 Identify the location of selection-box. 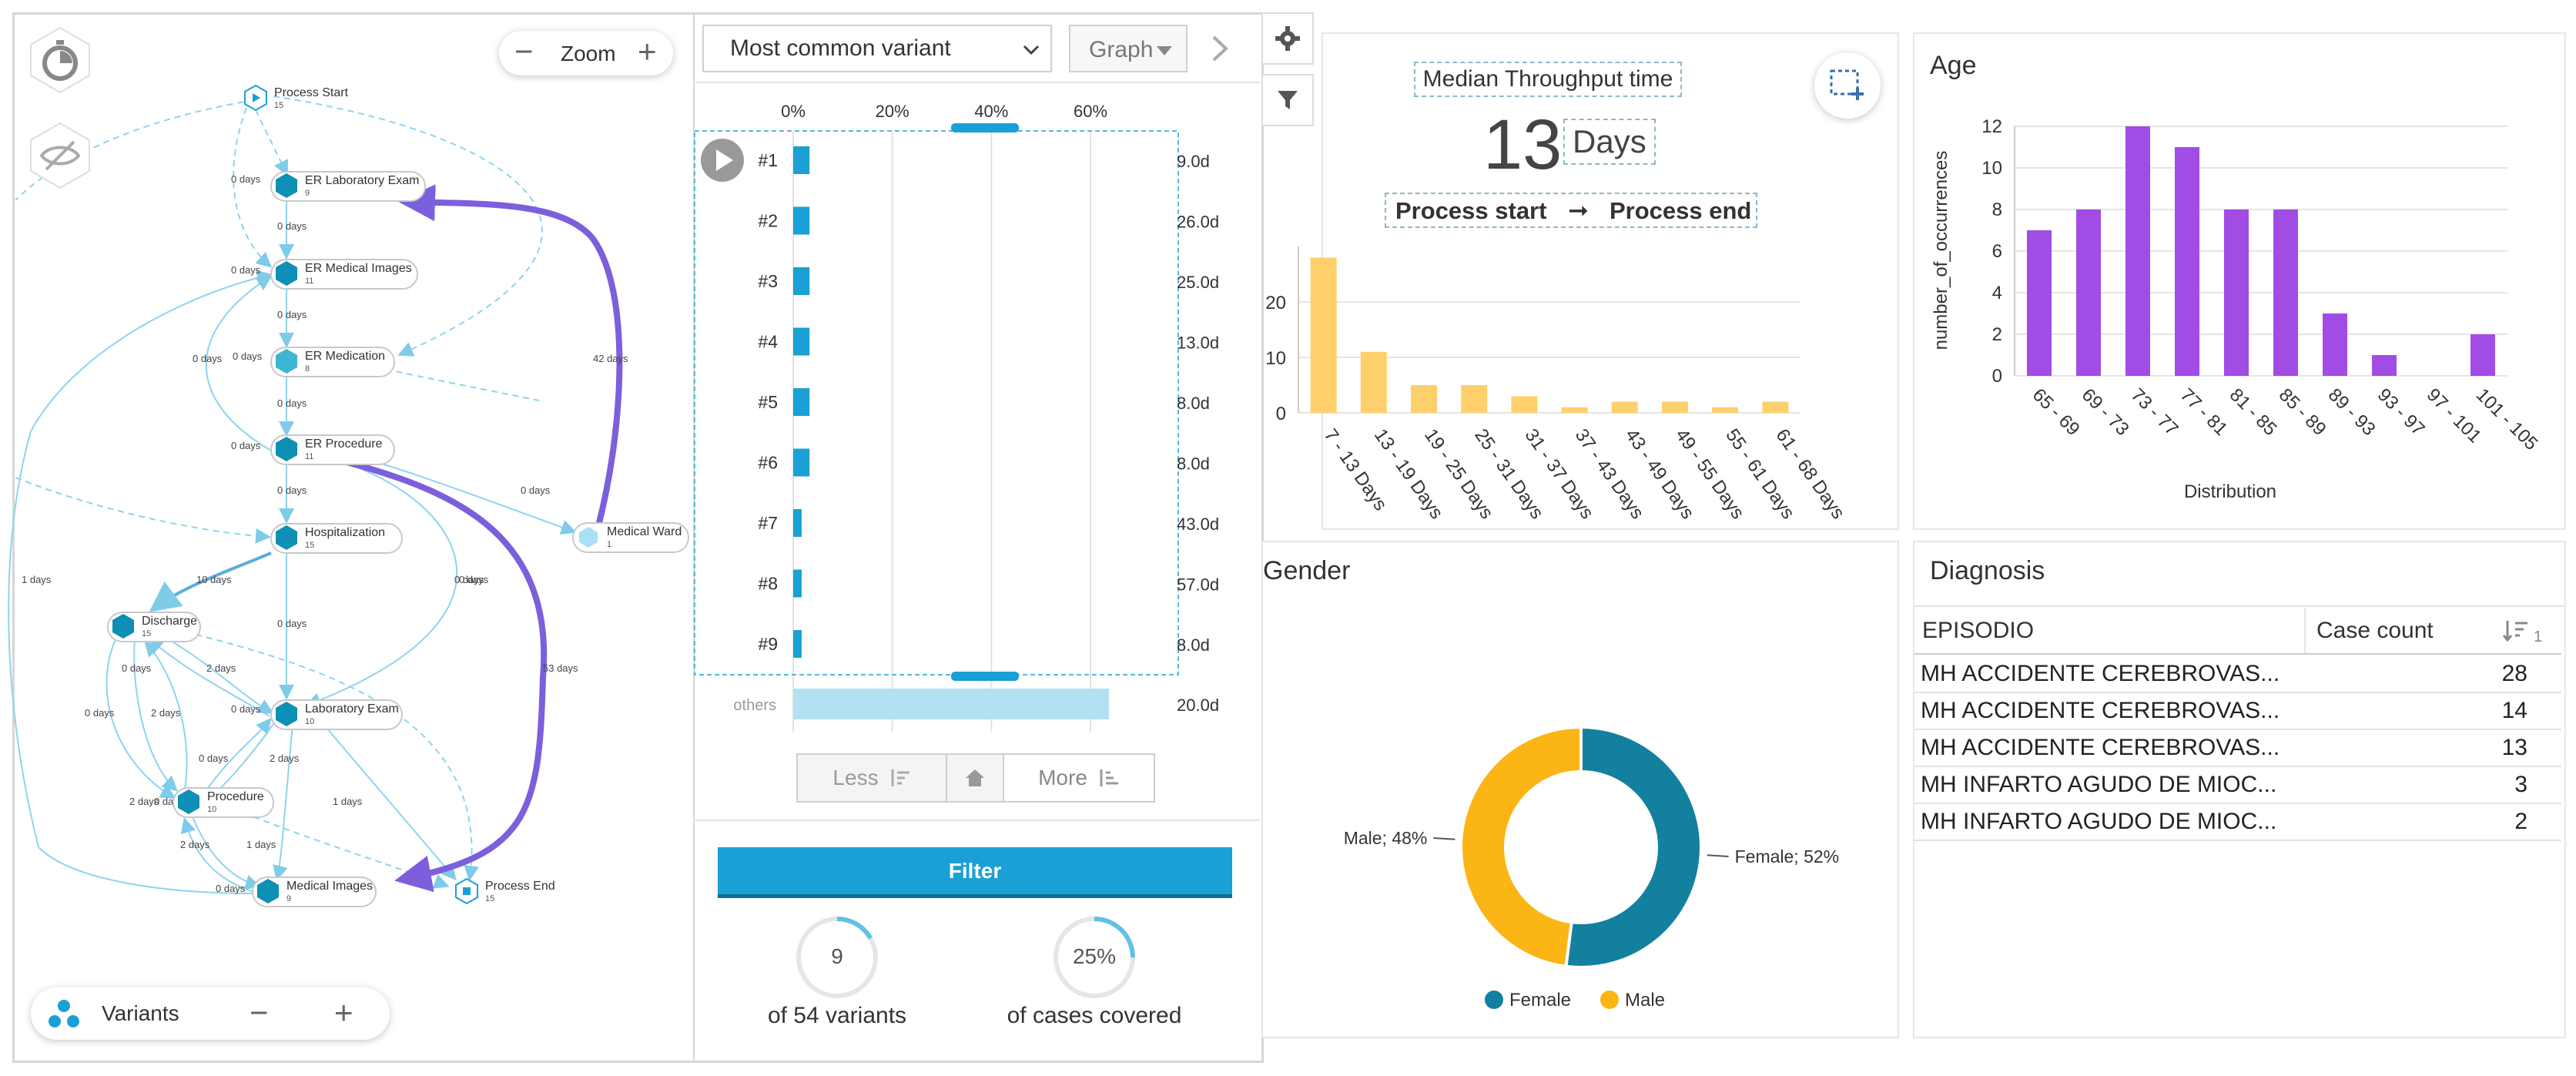
(936, 402).